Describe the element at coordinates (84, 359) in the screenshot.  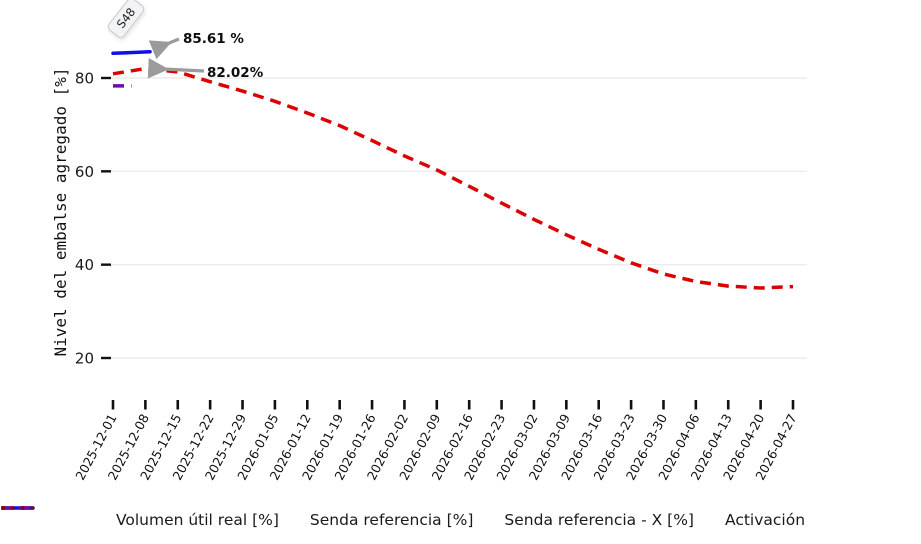
I see `y-tick-label: 20` at that location.